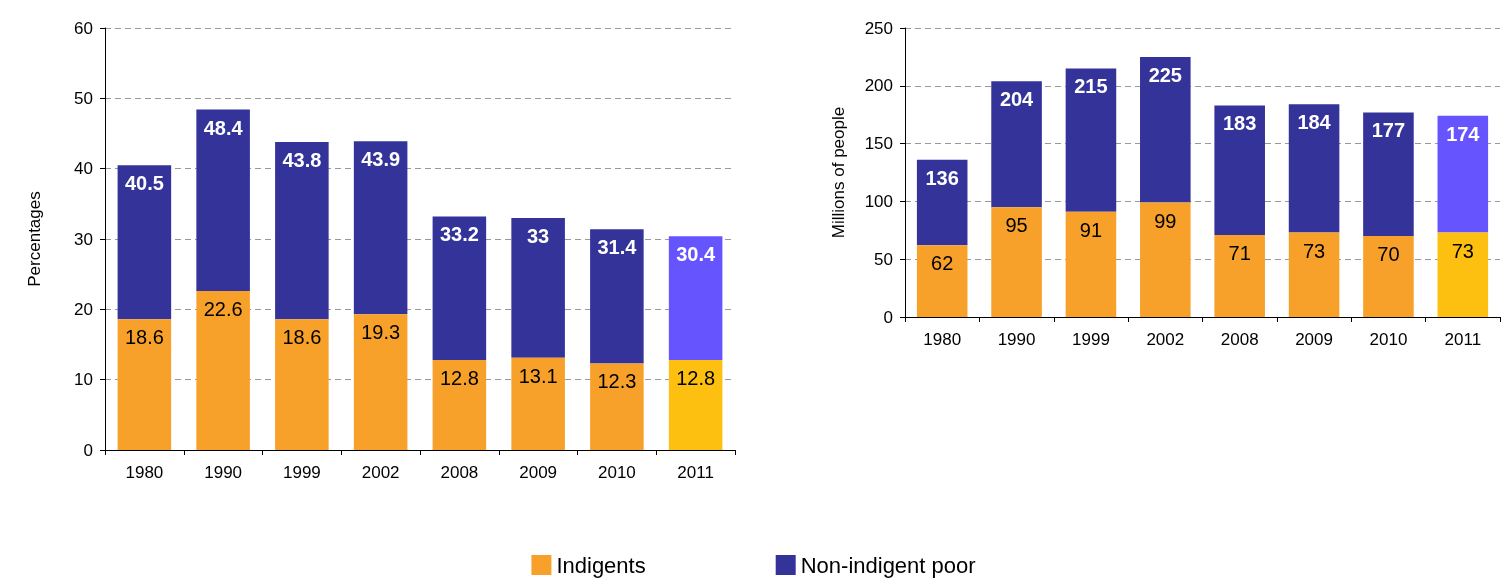 The height and width of the screenshot is (583, 1507). Describe the element at coordinates (878, 86) in the screenshot. I see `y-tick-label: 200` at that location.